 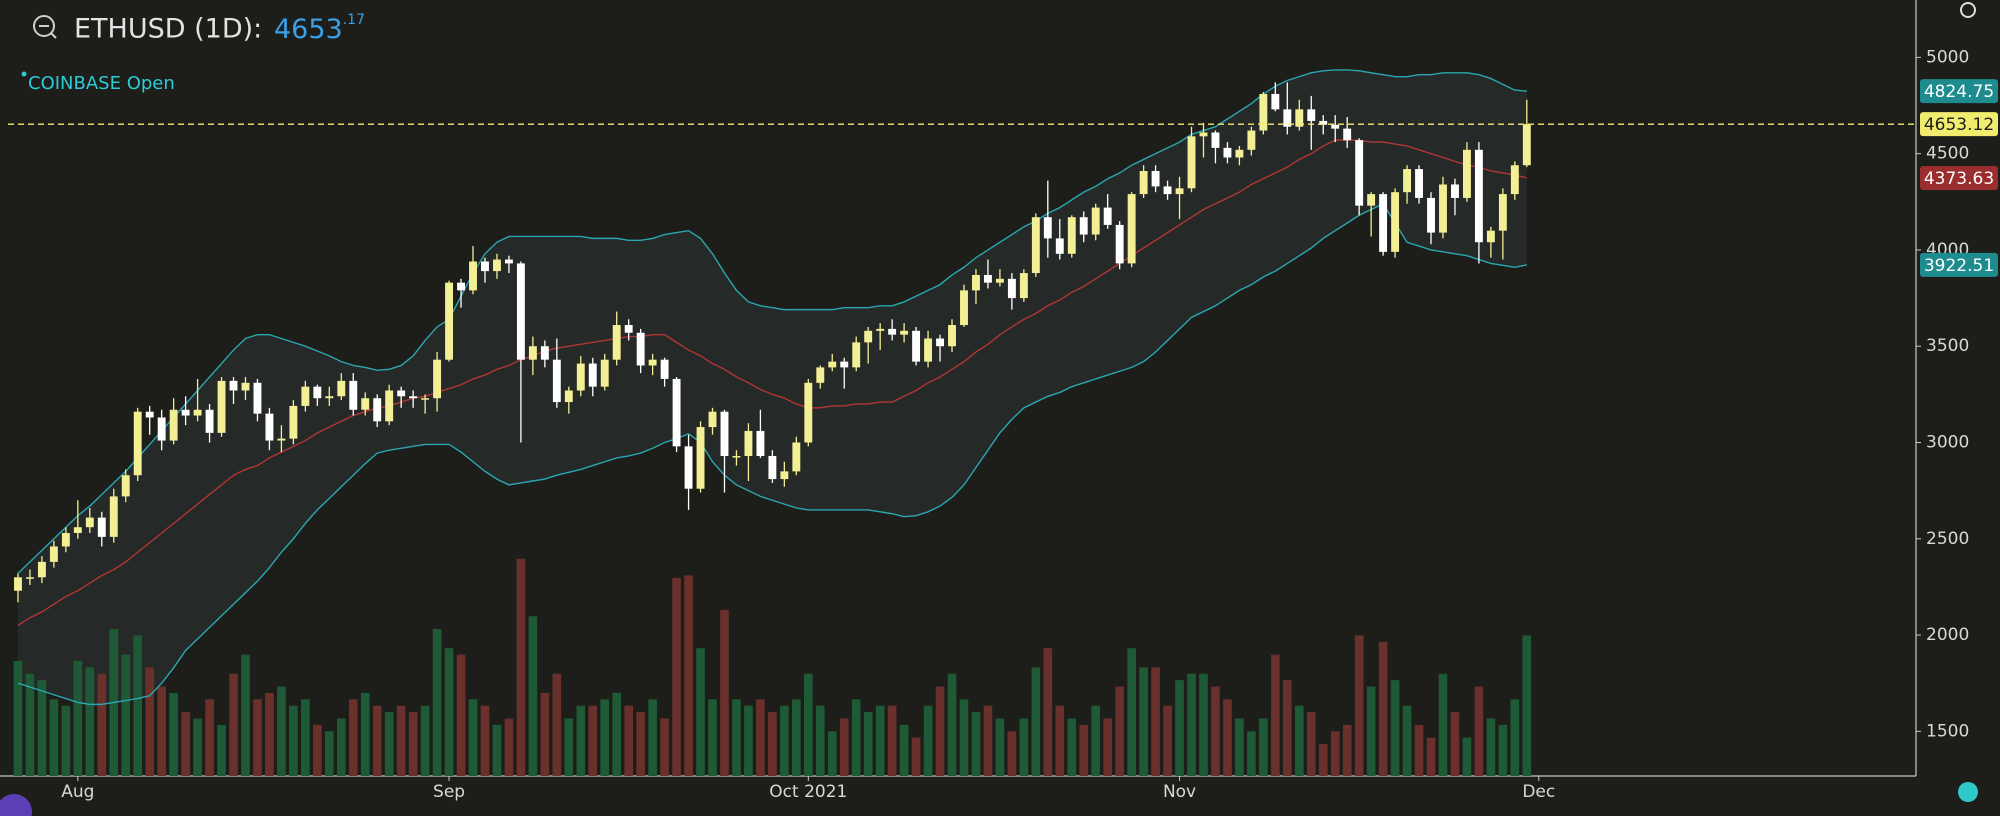 I want to click on price-tag-label: 3922.51, so click(x=1959, y=266).